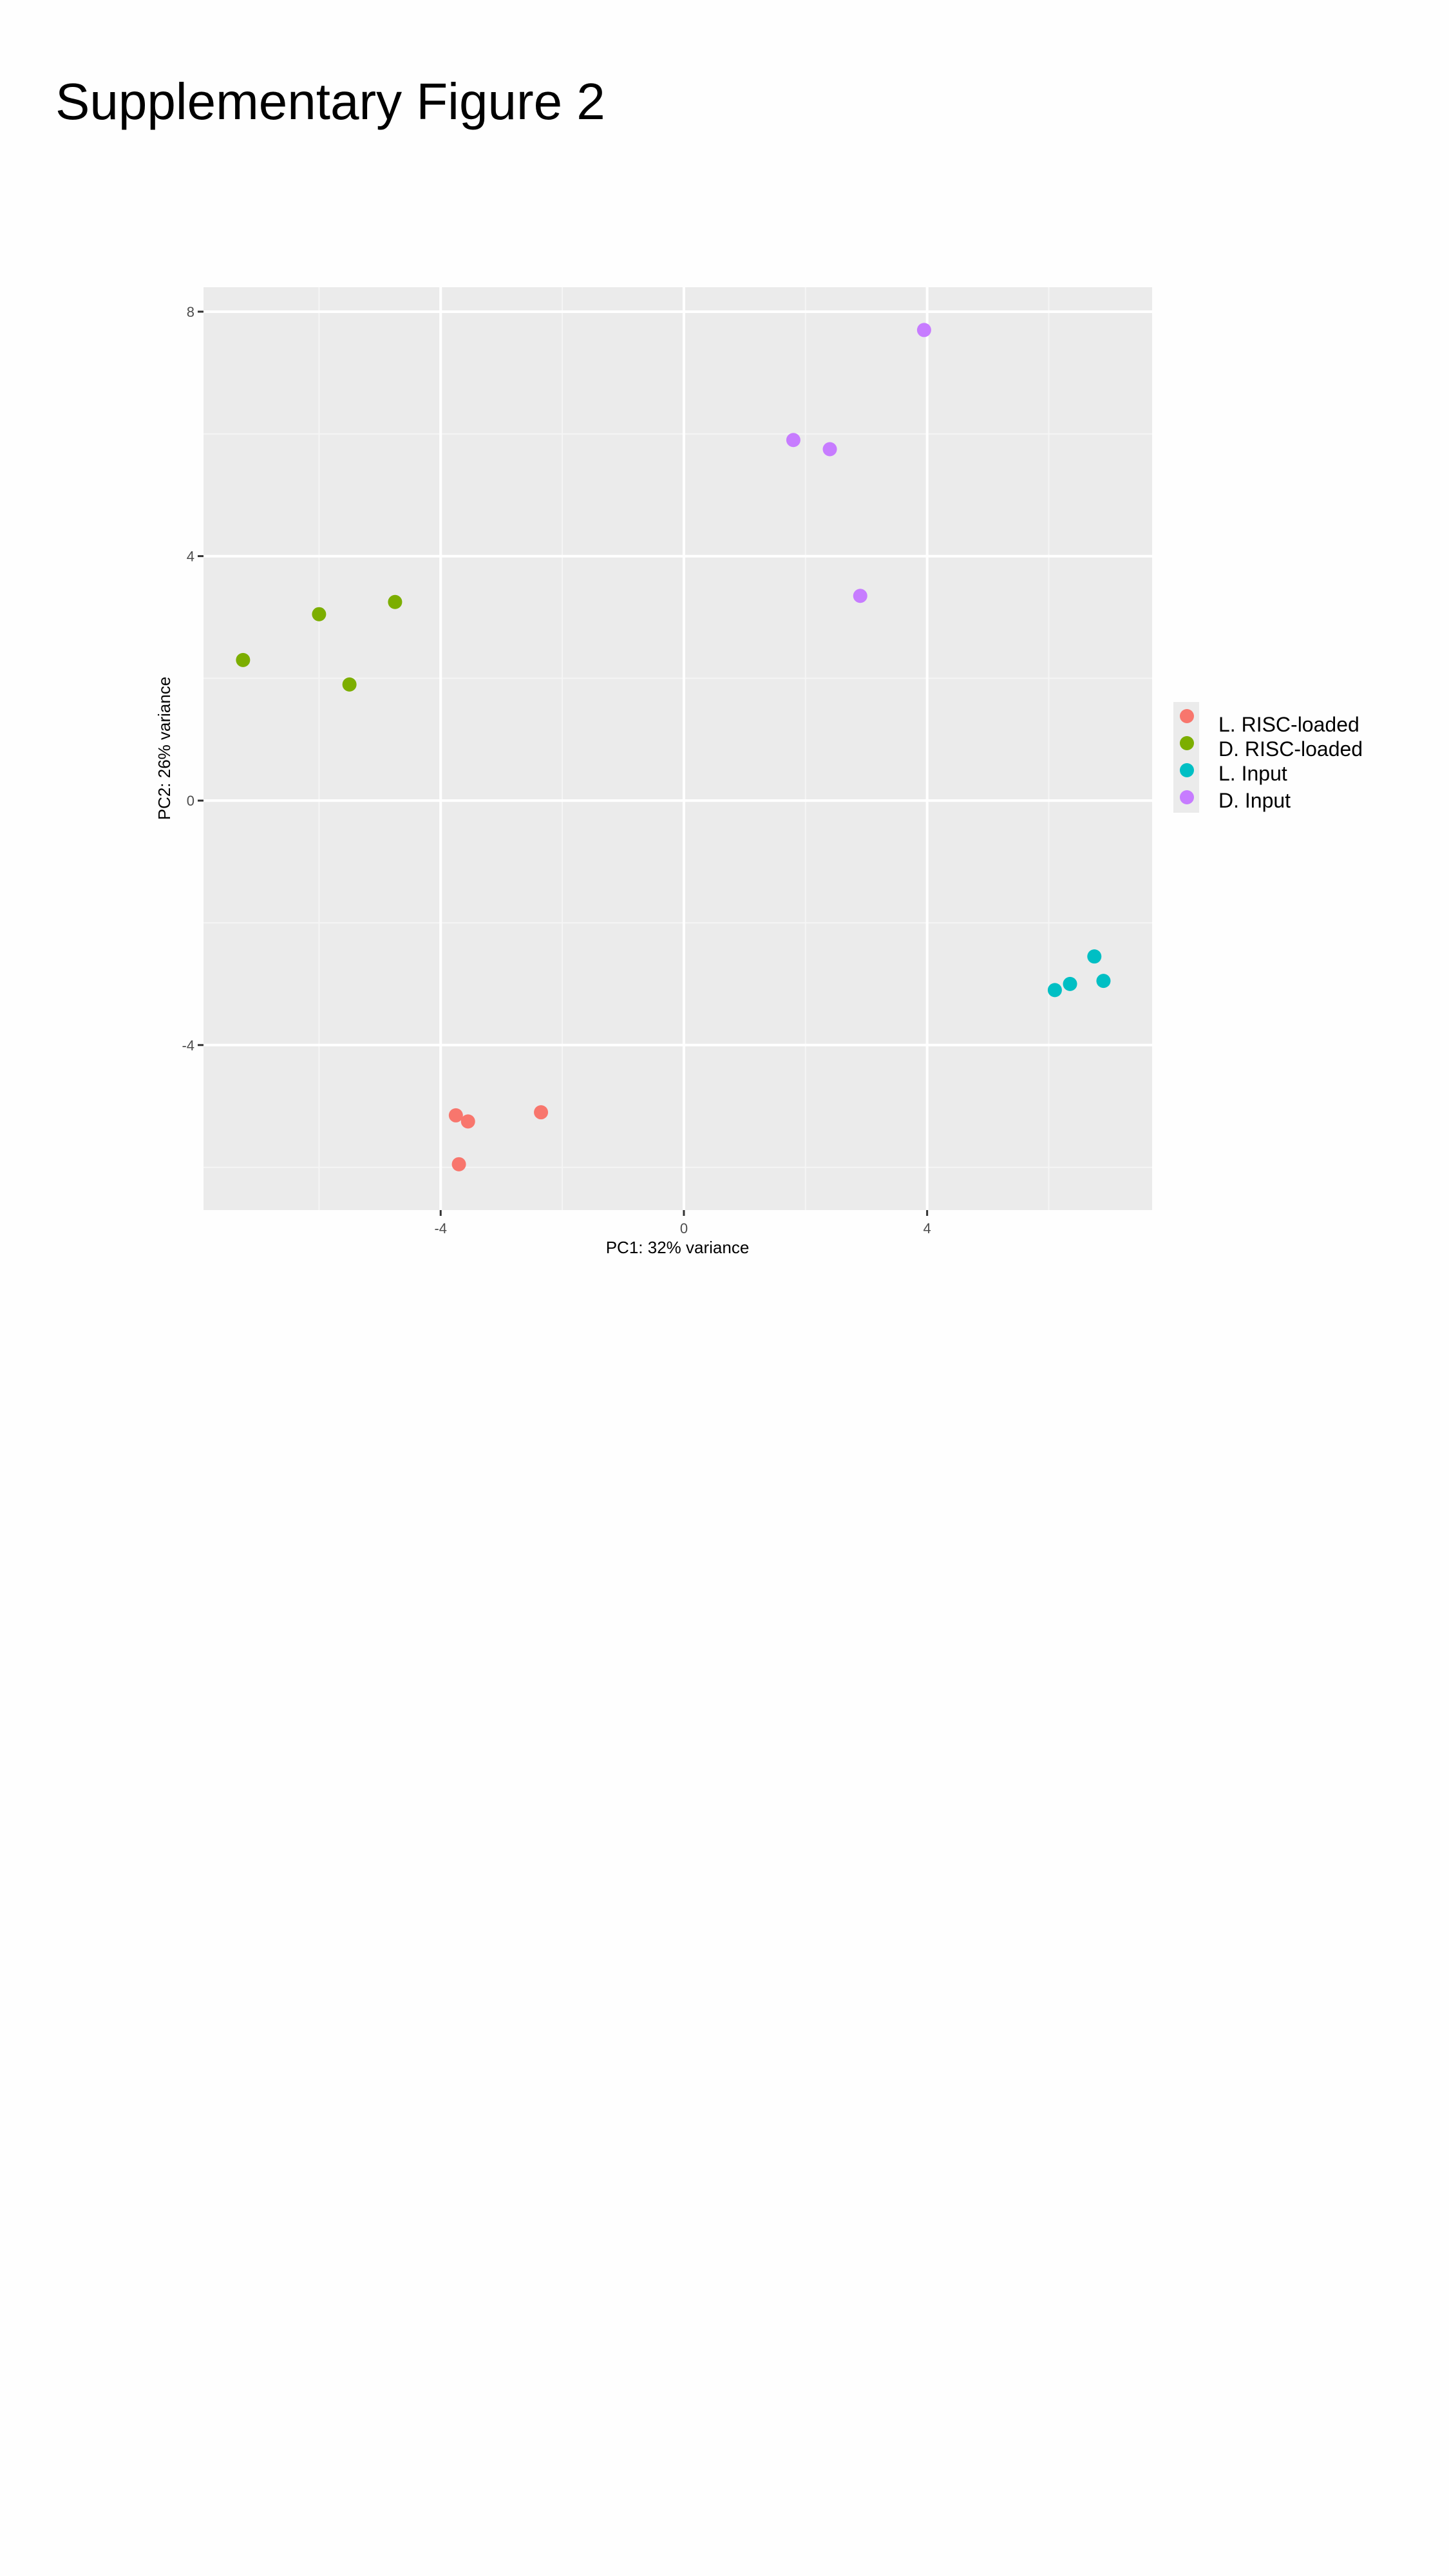 This screenshot has width=1449, height=2576. I want to click on x-tick-label: 4, so click(927, 1228).